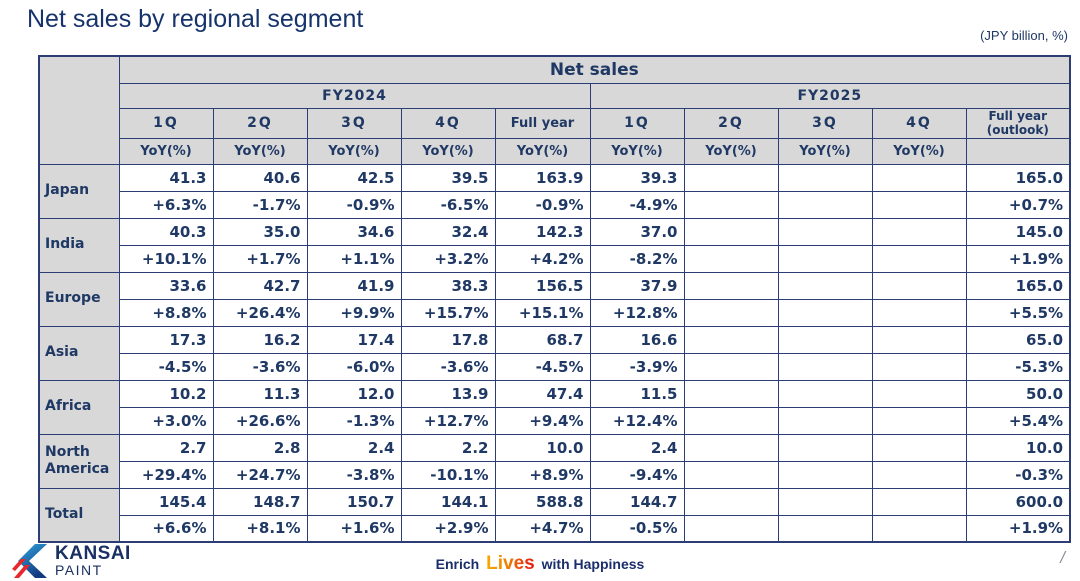 The height and width of the screenshot is (581, 1080). Describe the element at coordinates (448, 366) in the screenshot. I see `yoy-cell: -3.6%` at that location.